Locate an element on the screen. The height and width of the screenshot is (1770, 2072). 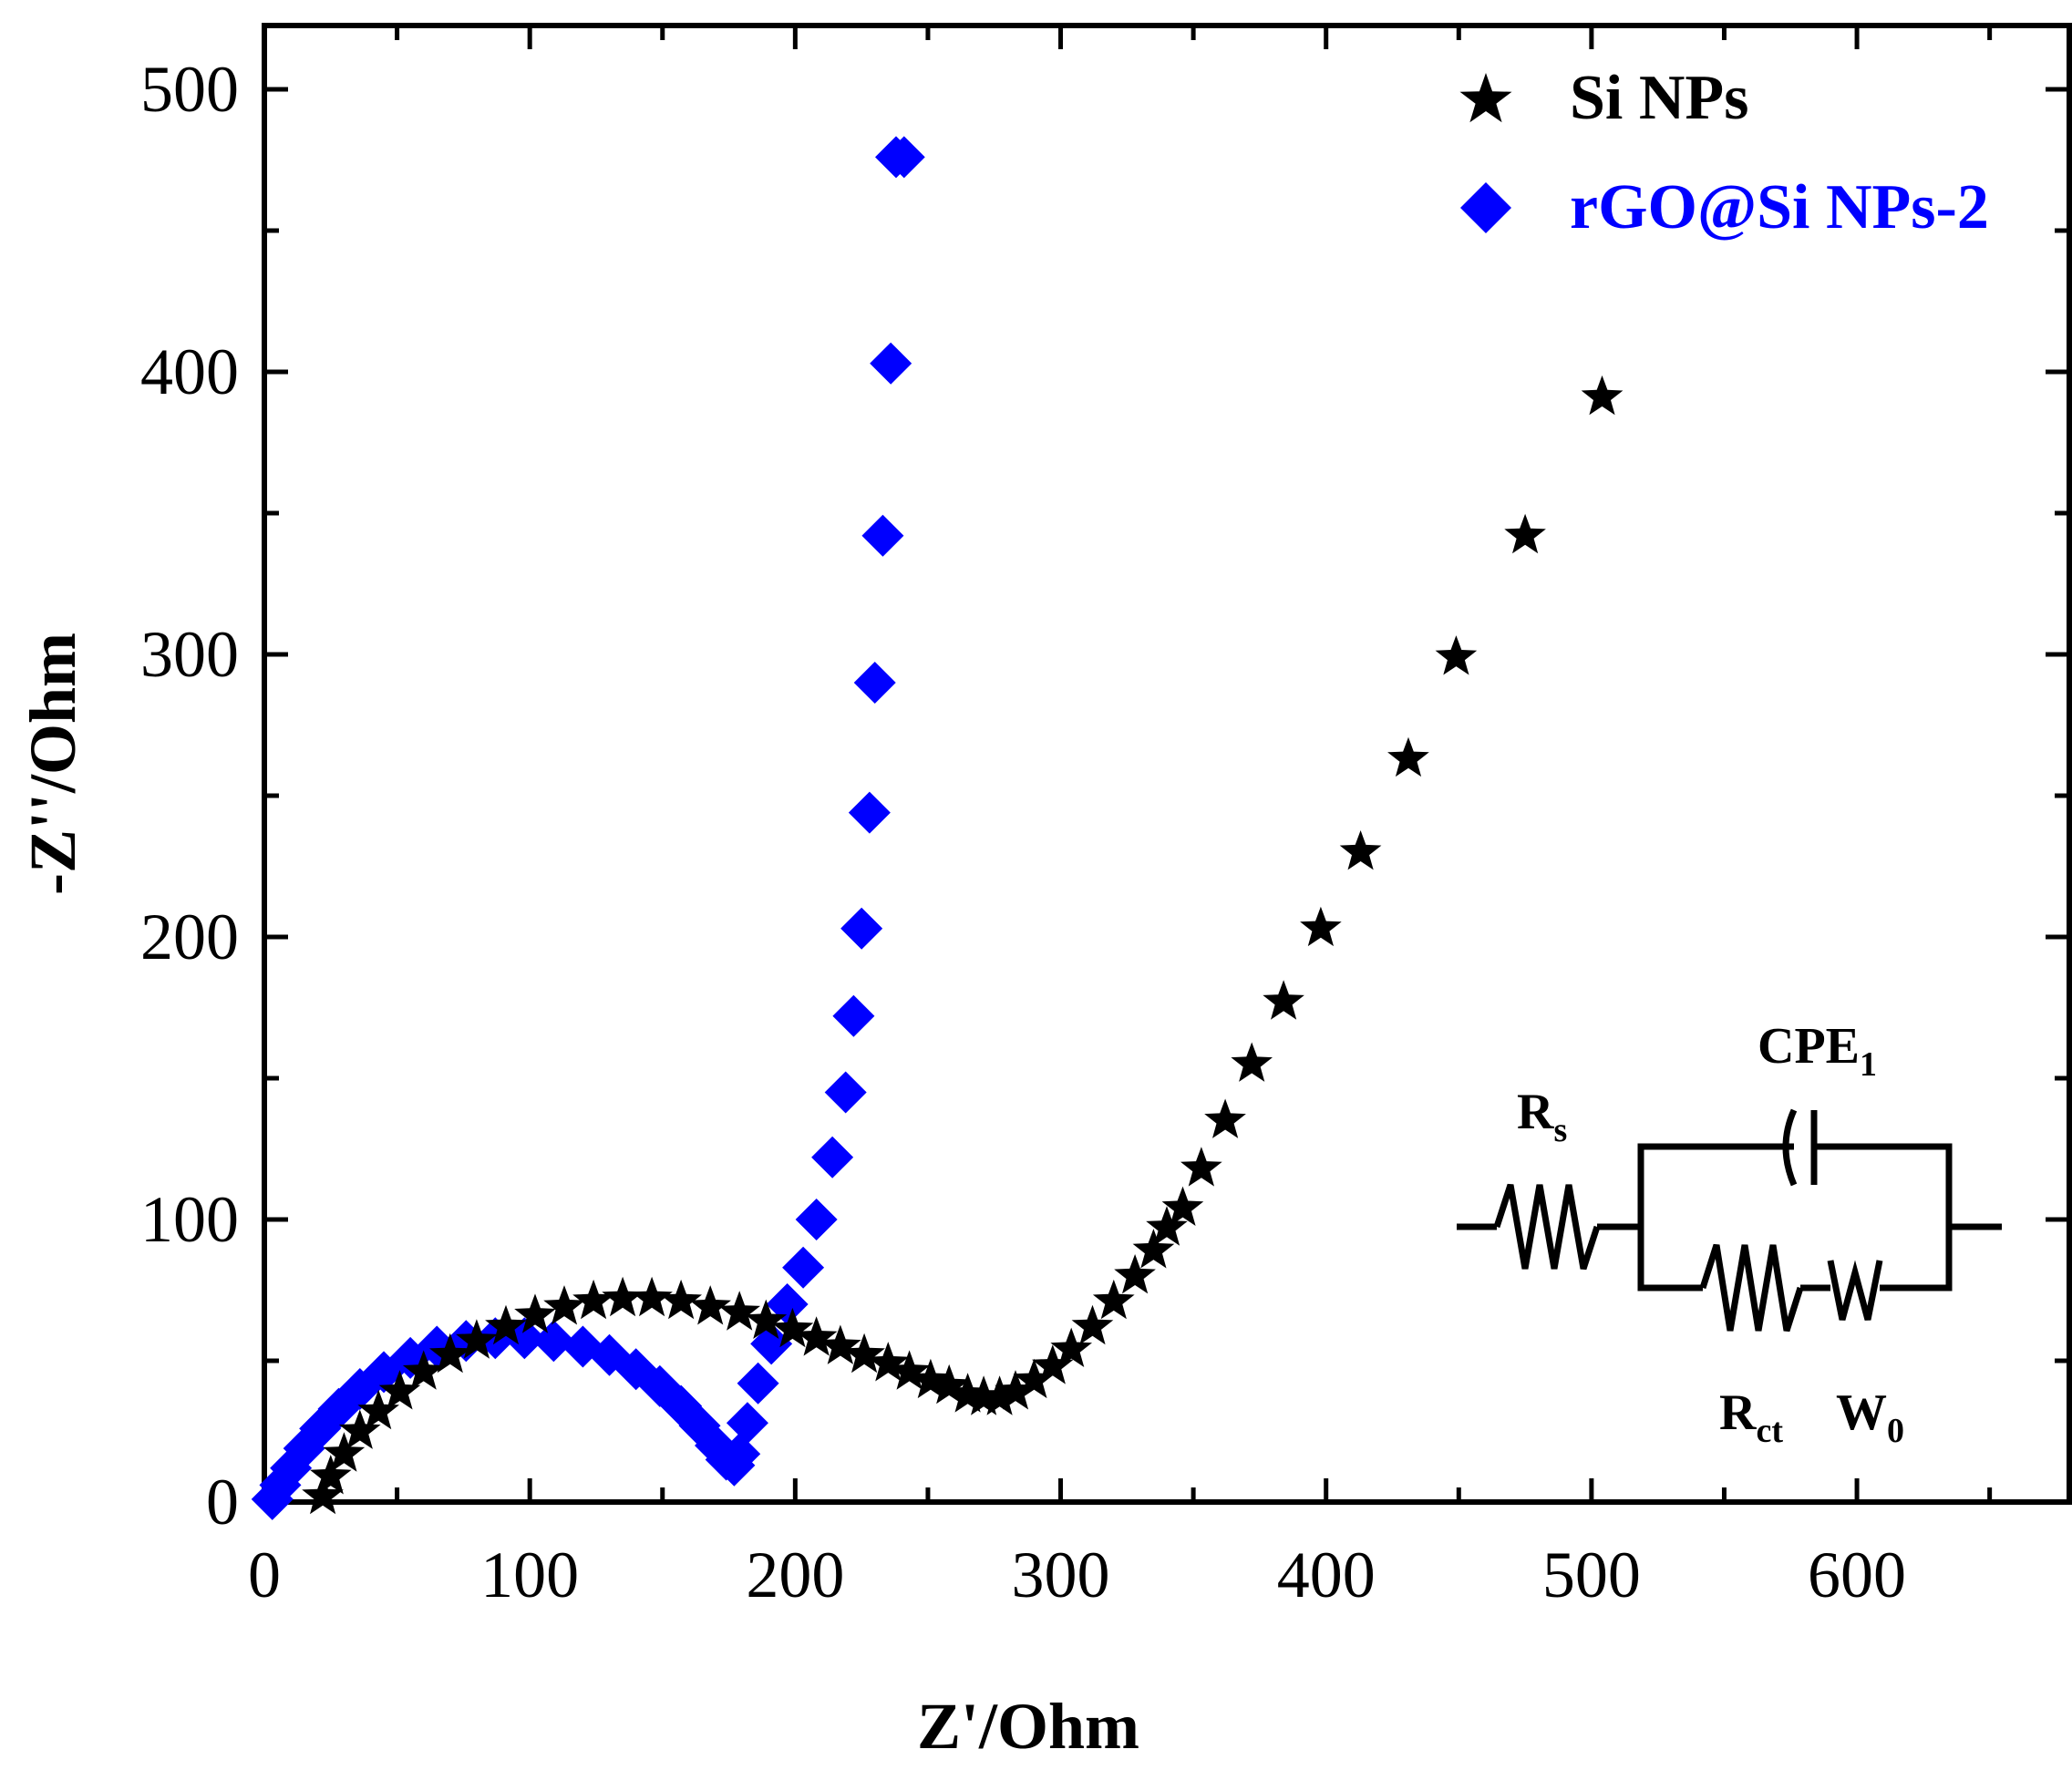
x-axis-tick-labels: 0 100 200 300 400 500 600 is located at coordinates (1077, 1574).